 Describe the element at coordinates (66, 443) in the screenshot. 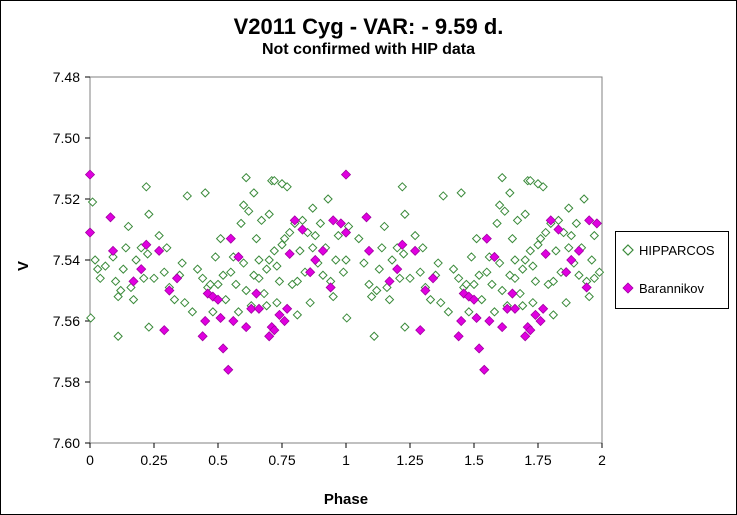

I see `y-tick-label: 7.60` at that location.